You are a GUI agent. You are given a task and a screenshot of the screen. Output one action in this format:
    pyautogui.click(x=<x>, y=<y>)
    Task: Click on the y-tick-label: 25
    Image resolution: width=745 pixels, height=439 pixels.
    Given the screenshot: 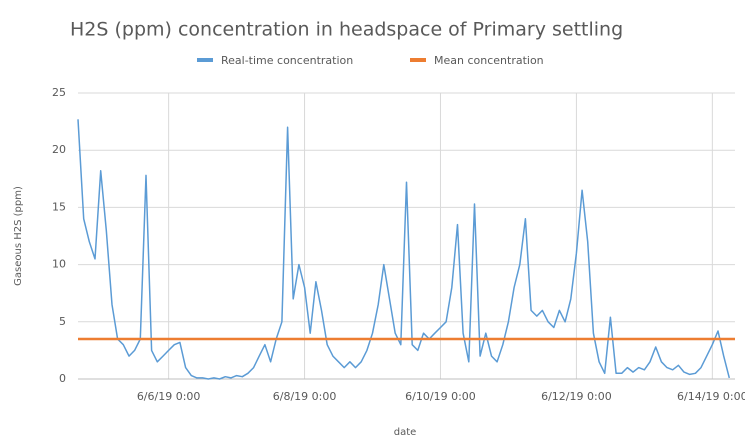 What is the action you would take?
    pyautogui.click(x=59, y=92)
    